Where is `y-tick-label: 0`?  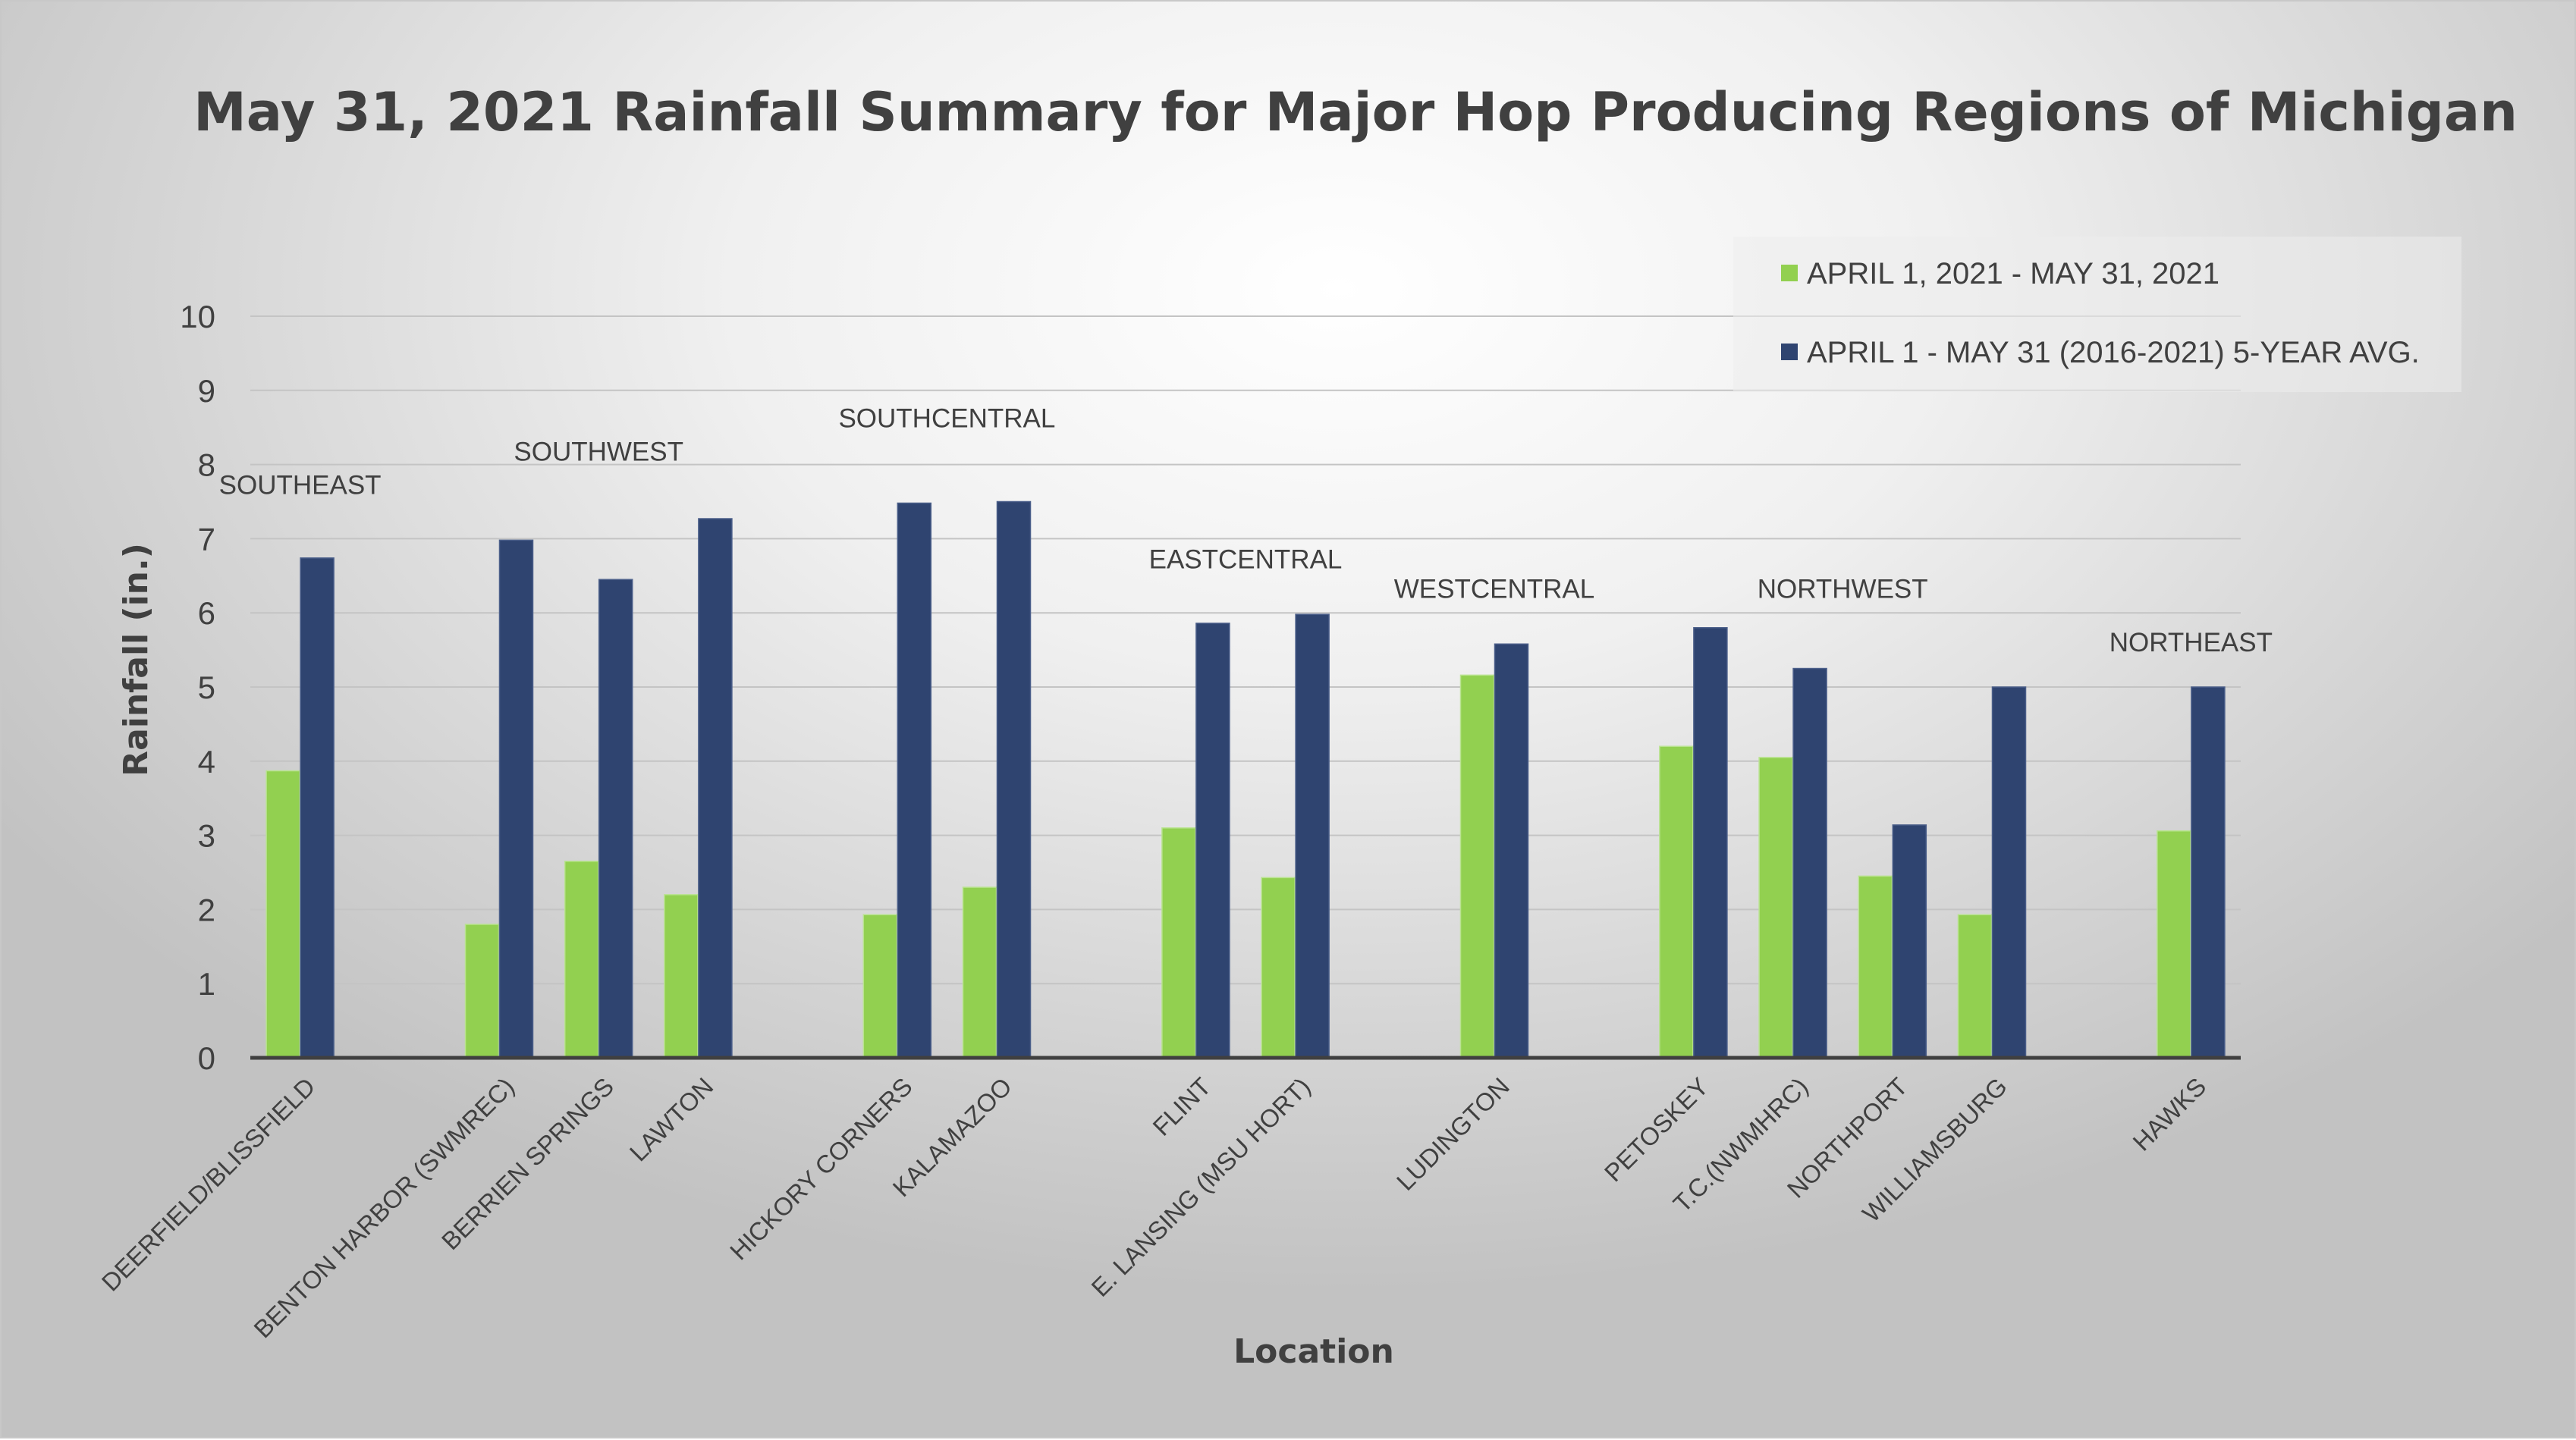
y-tick-label: 0 is located at coordinates (206, 1058).